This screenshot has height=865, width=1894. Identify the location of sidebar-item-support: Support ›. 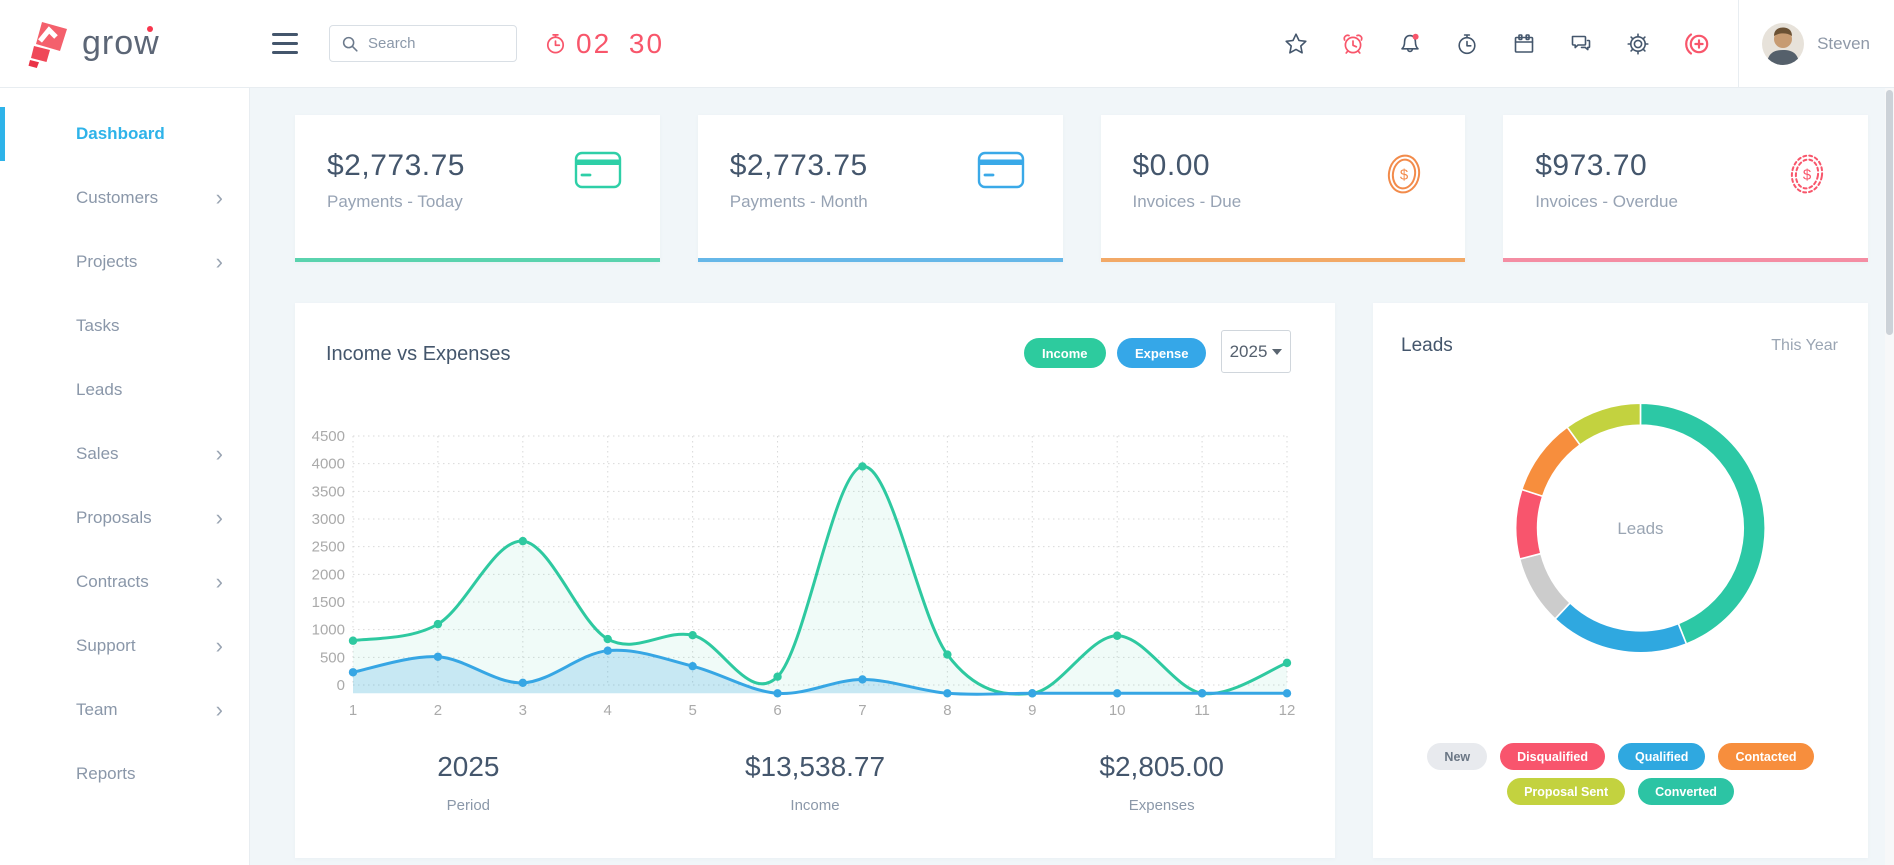
(124, 646).